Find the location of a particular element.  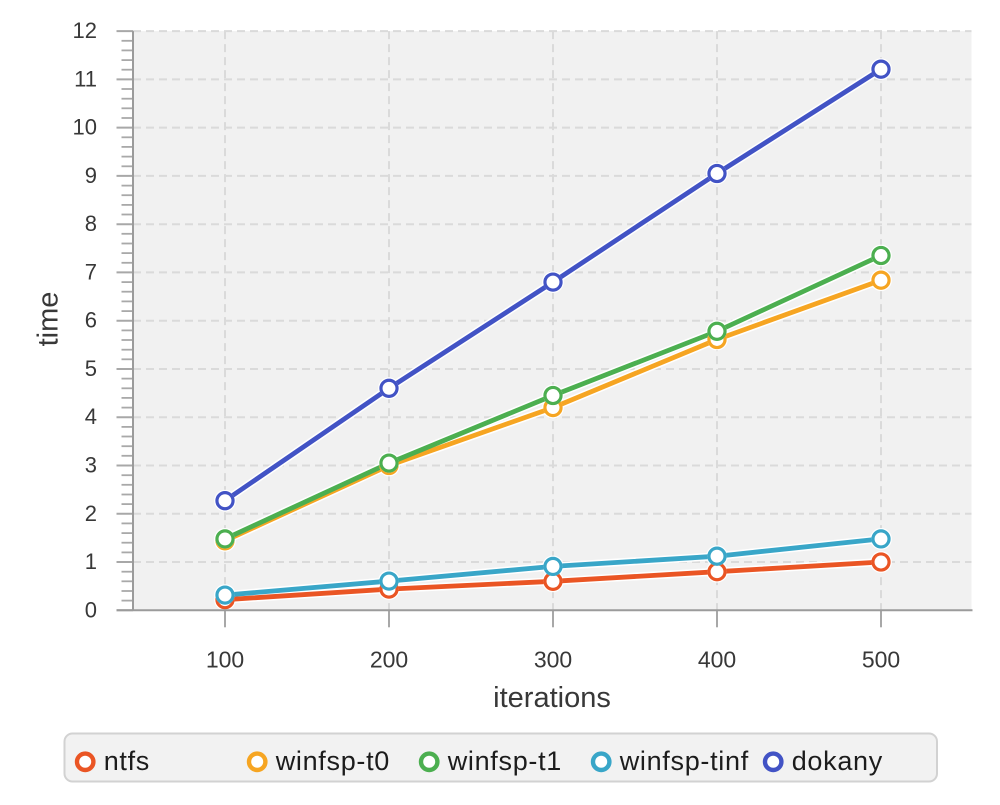

svg-text: 400 is located at coordinates (717, 660).